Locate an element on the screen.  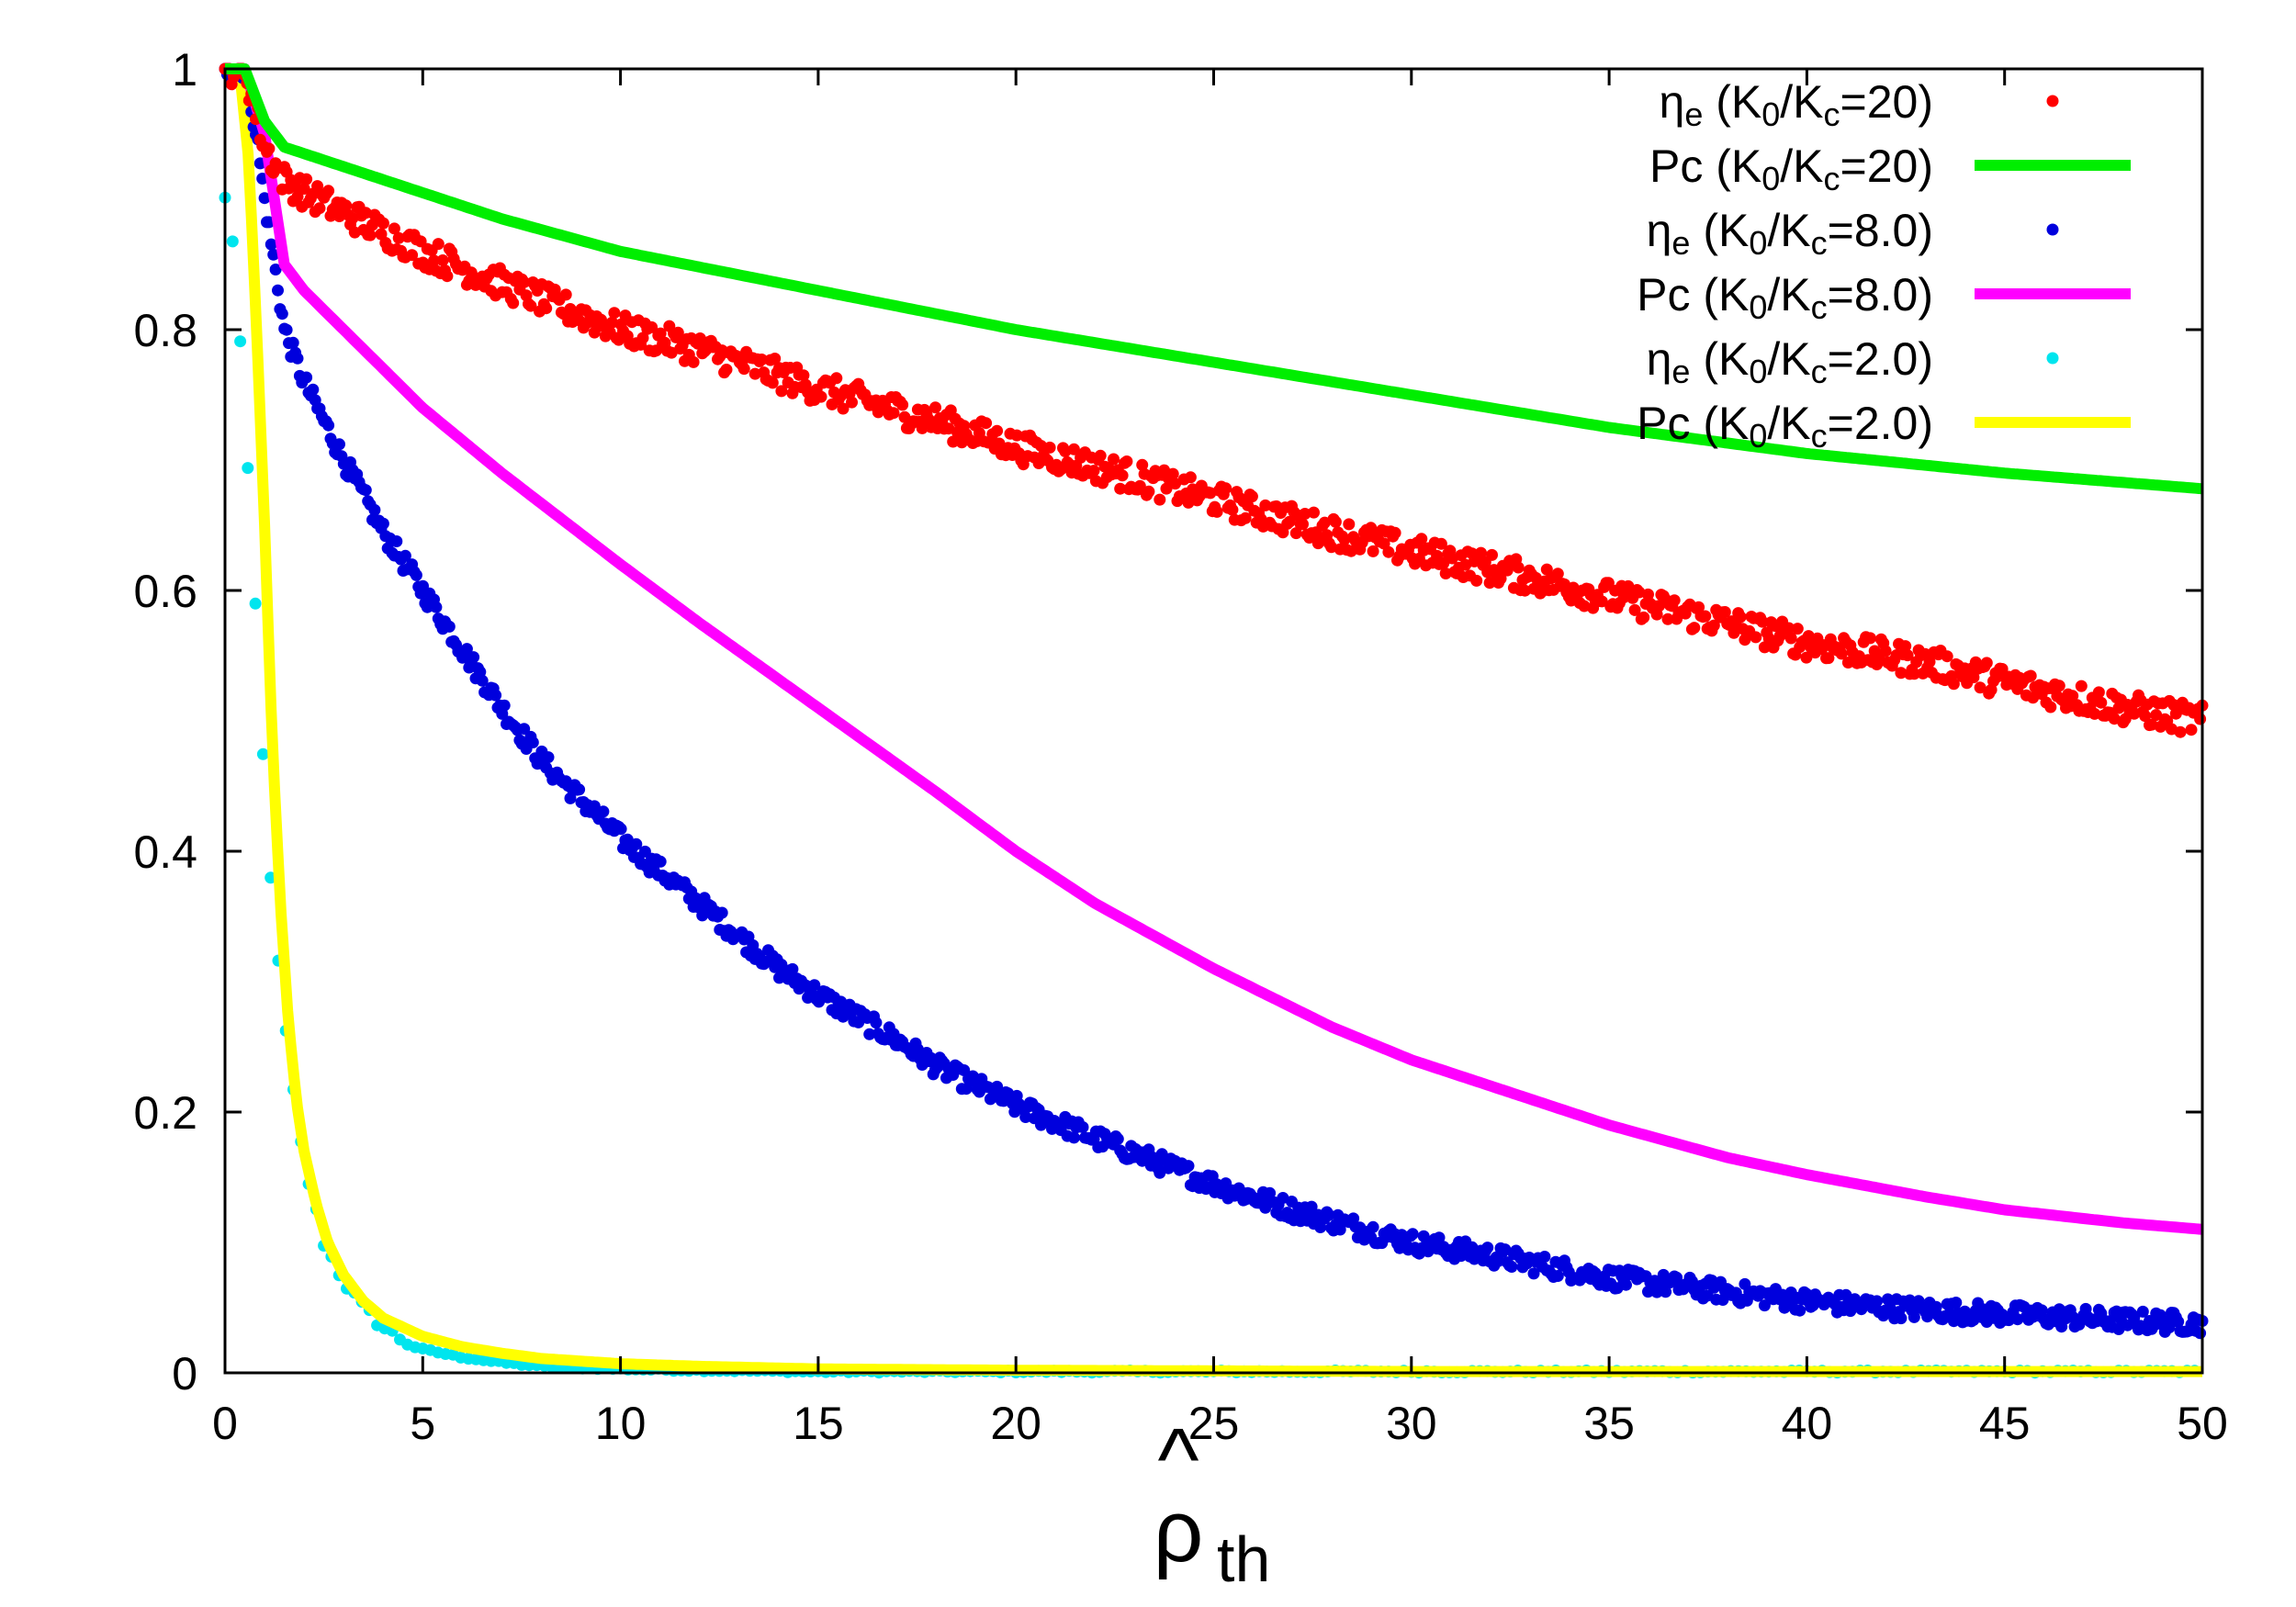
legend-label: Pc (K0/Kc=20) is located at coordinates (1791, 168).